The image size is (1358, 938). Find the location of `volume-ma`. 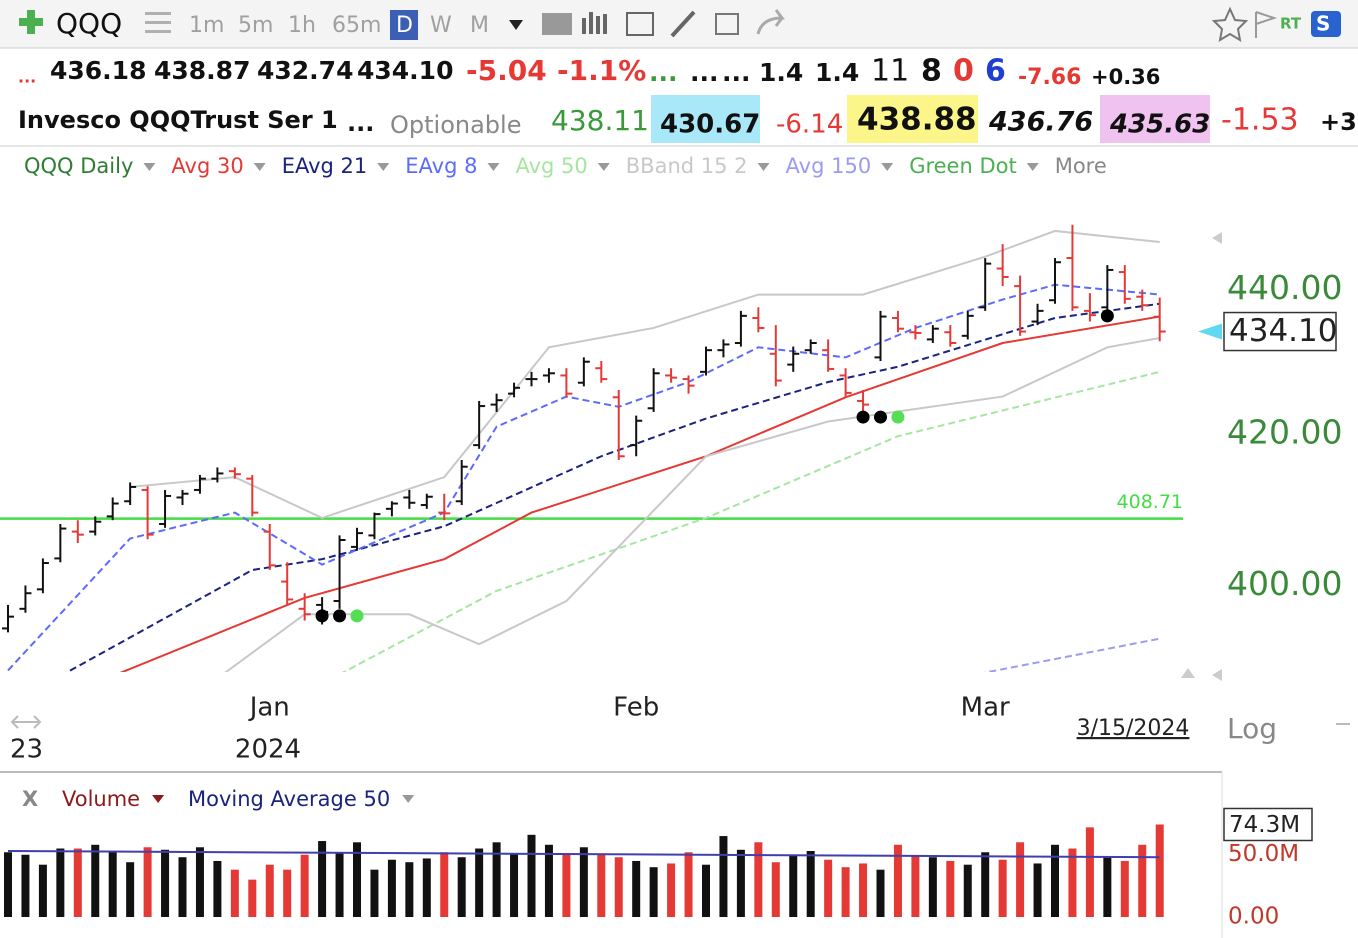

volume-ma is located at coordinates (583, 854).